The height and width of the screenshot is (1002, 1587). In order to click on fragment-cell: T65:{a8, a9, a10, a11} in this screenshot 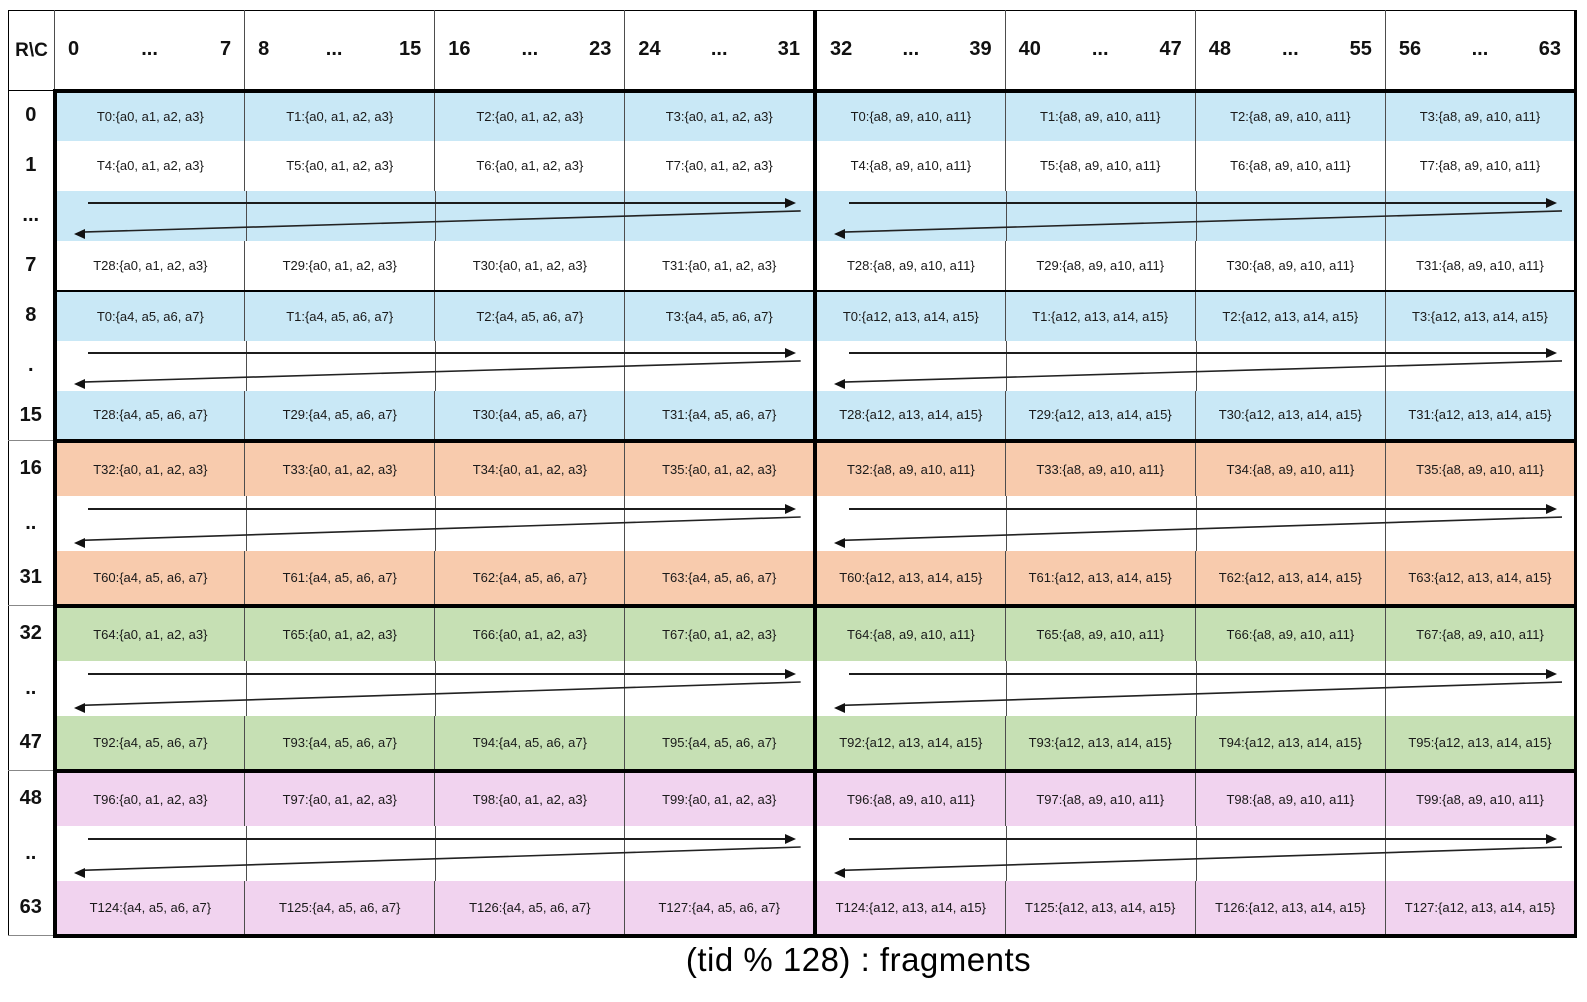, I will do `click(1100, 633)`.